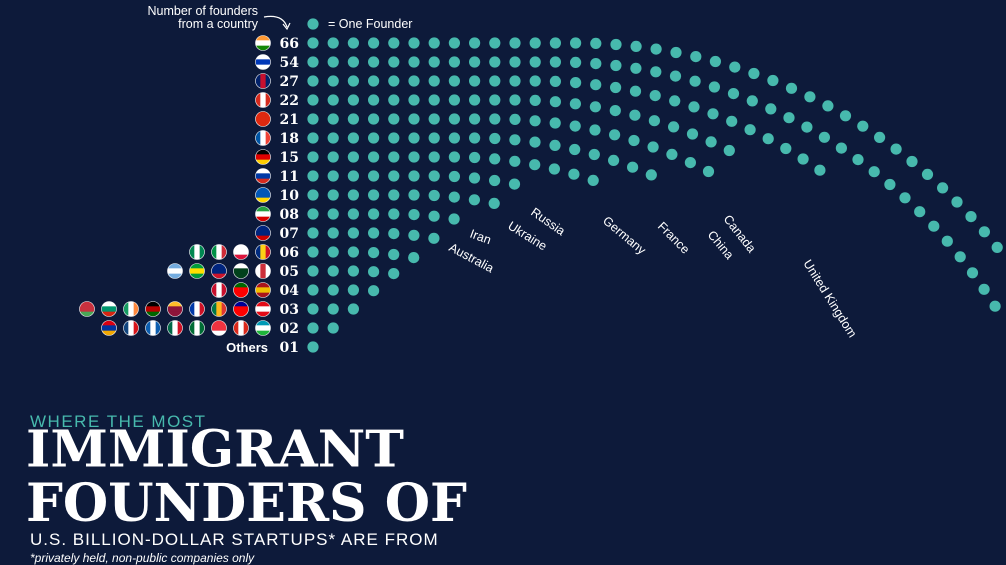 The image size is (1006, 565). Describe the element at coordinates (180, 328) in the screenshot. I see `mexico-flag-stripe` at that location.